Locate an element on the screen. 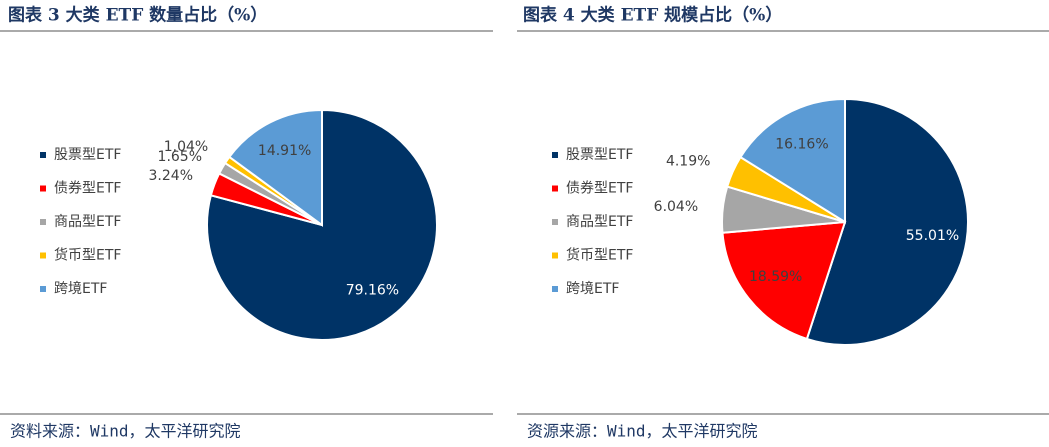 Image resolution: width=1049 pixels, height=447 pixels. data-label: 1.04% is located at coordinates (186, 147).